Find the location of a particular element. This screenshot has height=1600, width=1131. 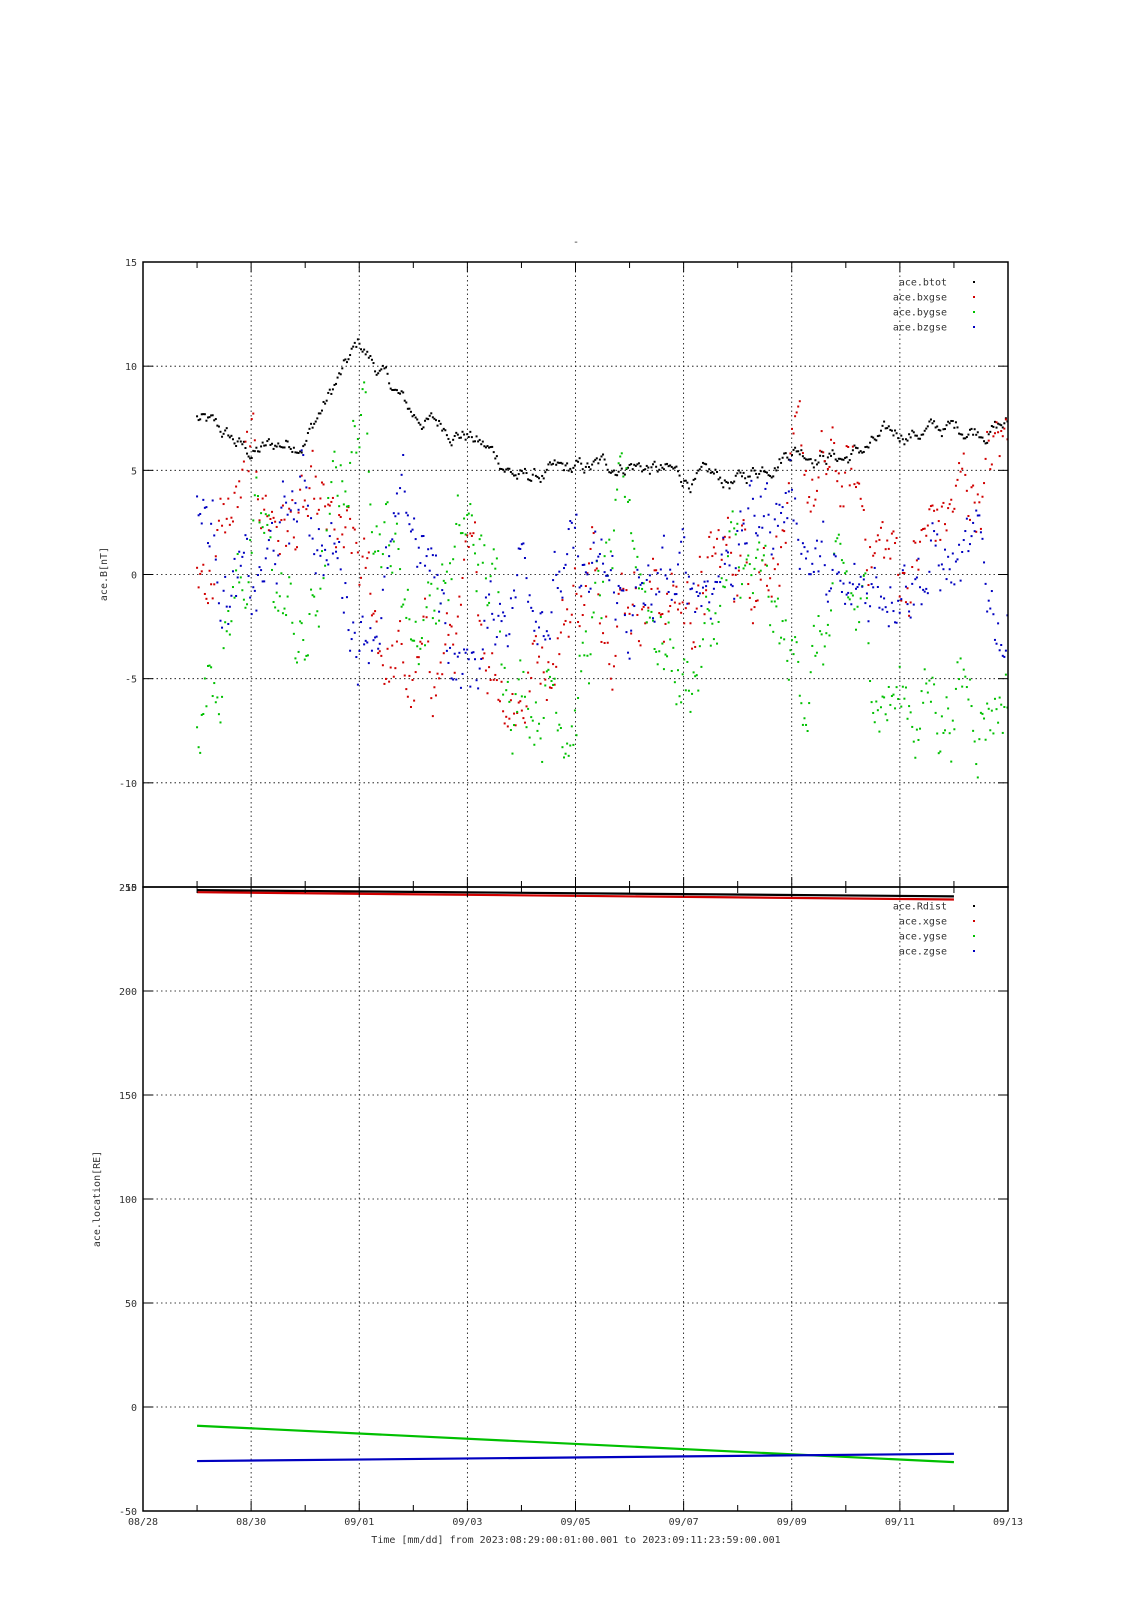

series-ace-bxgse is located at coordinates (602, 564).